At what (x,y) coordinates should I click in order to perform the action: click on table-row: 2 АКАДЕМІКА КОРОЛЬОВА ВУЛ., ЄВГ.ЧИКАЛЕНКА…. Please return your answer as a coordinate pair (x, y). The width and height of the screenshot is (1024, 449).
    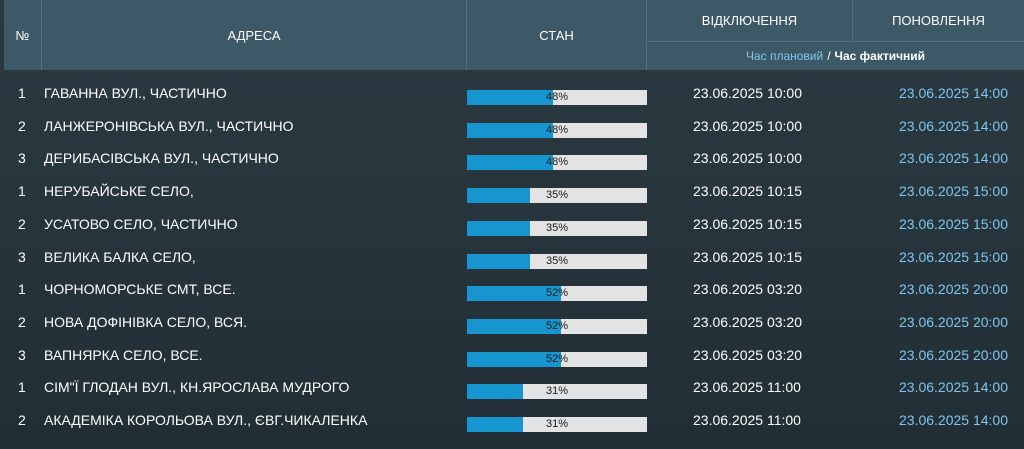
    Looking at the image, I should click on (512, 420).